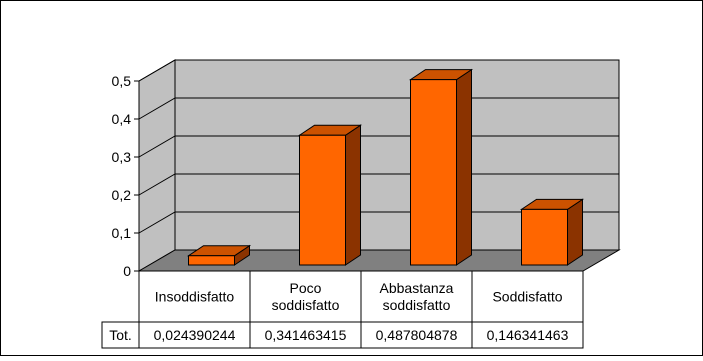 This screenshot has width=703, height=361. Describe the element at coordinates (127, 271) in the screenshot. I see `y-tick-label: 0` at that location.